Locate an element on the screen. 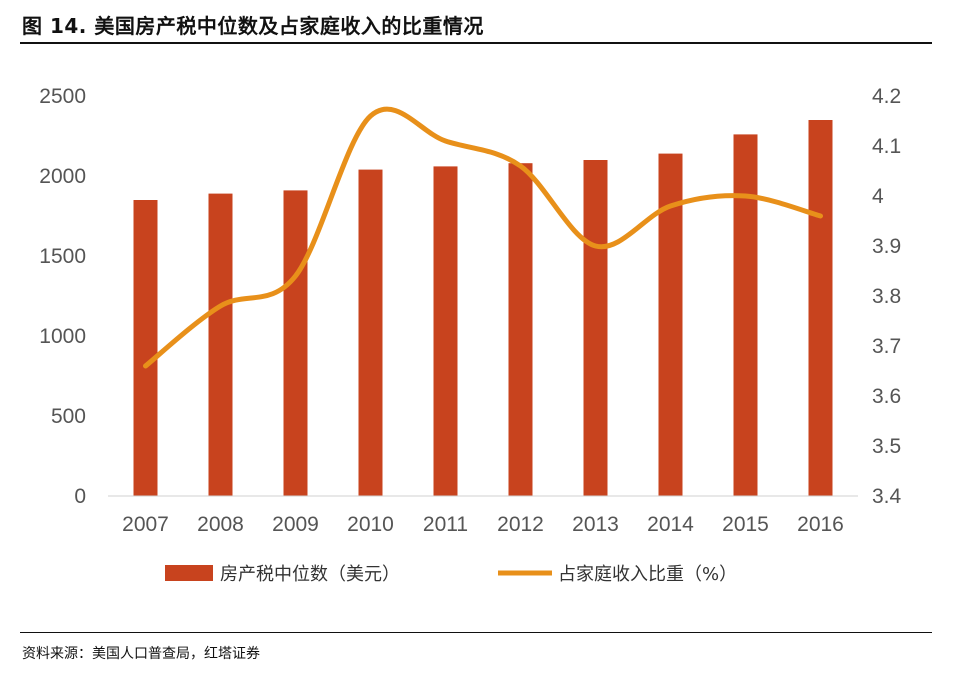  right-tick-label: 3.5 is located at coordinates (886, 446).